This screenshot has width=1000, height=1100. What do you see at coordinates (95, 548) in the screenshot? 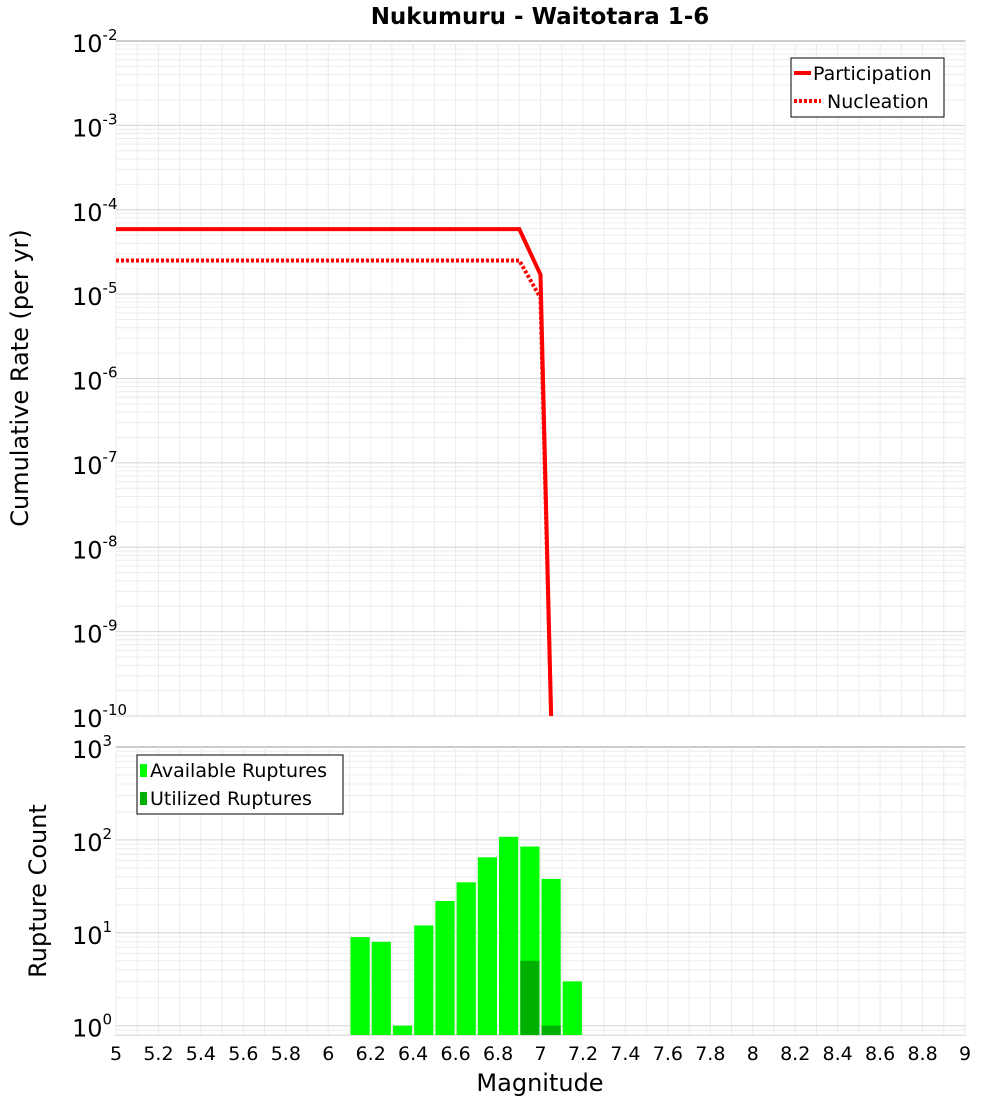
I see `rate-y-tick-label: 10⁻⁸` at bounding box center [95, 548].